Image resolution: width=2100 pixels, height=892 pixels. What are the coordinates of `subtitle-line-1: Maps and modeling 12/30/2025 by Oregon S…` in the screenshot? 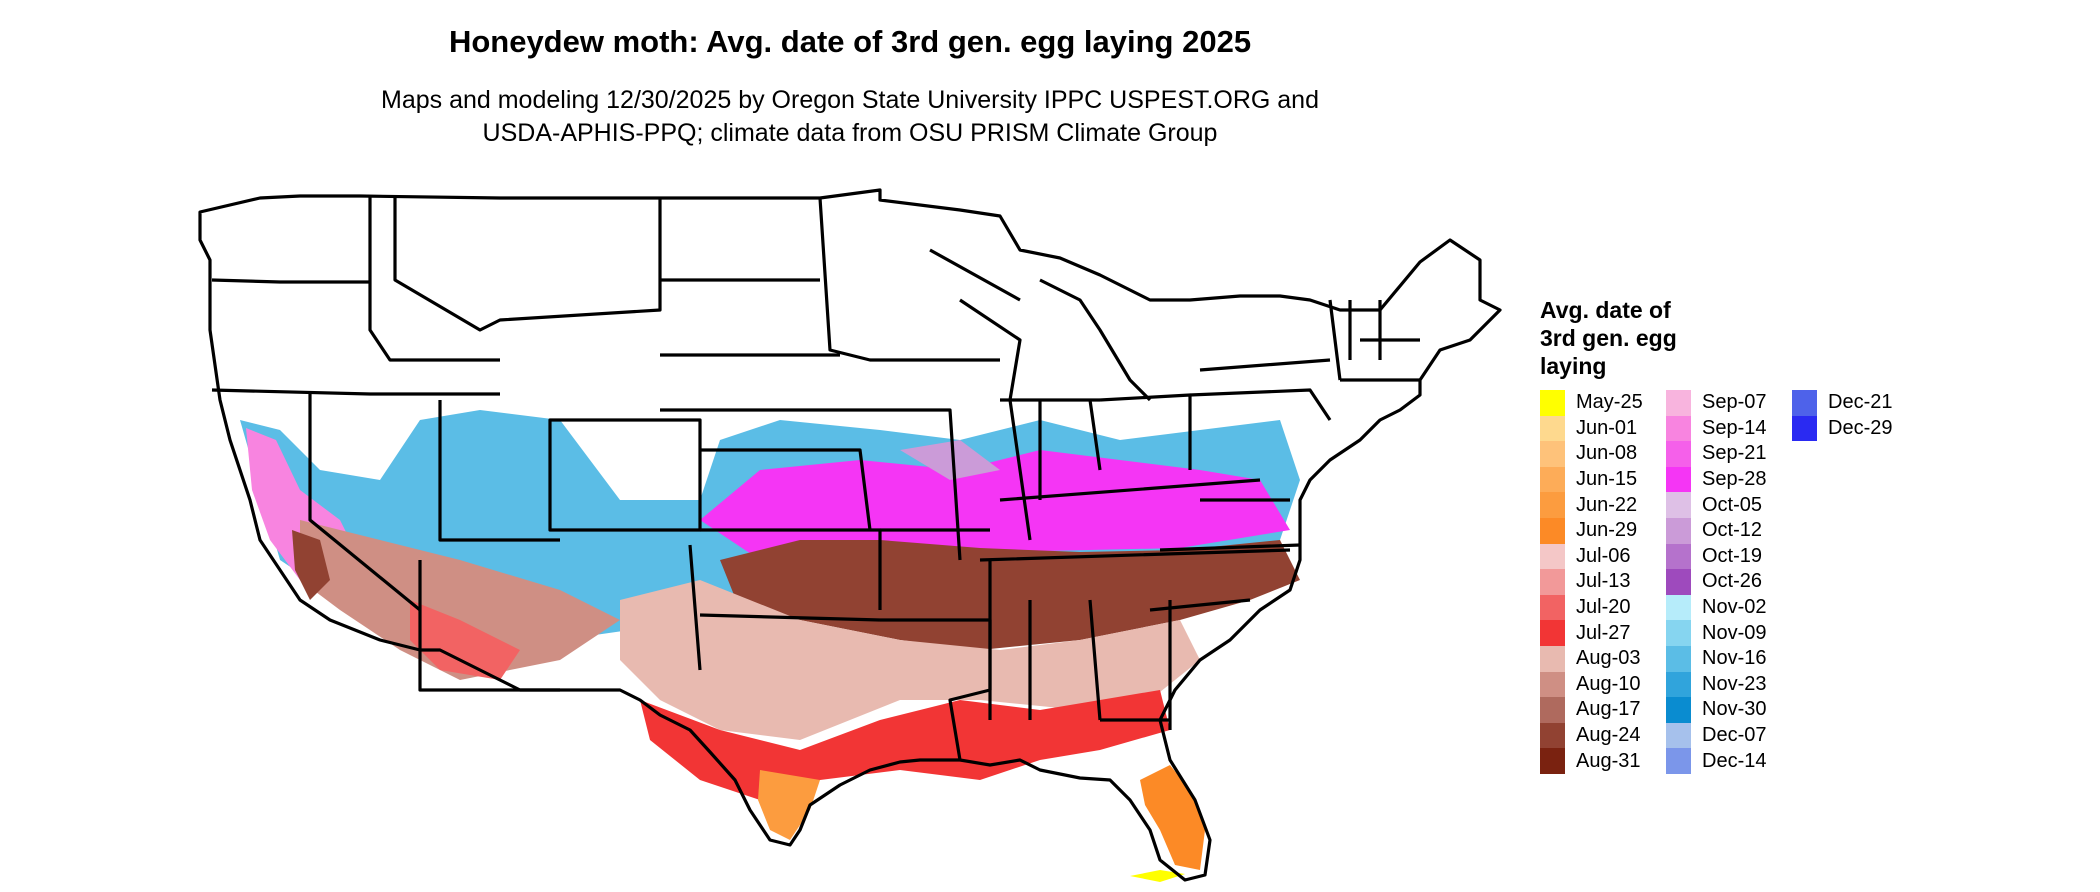 It's located at (850, 100).